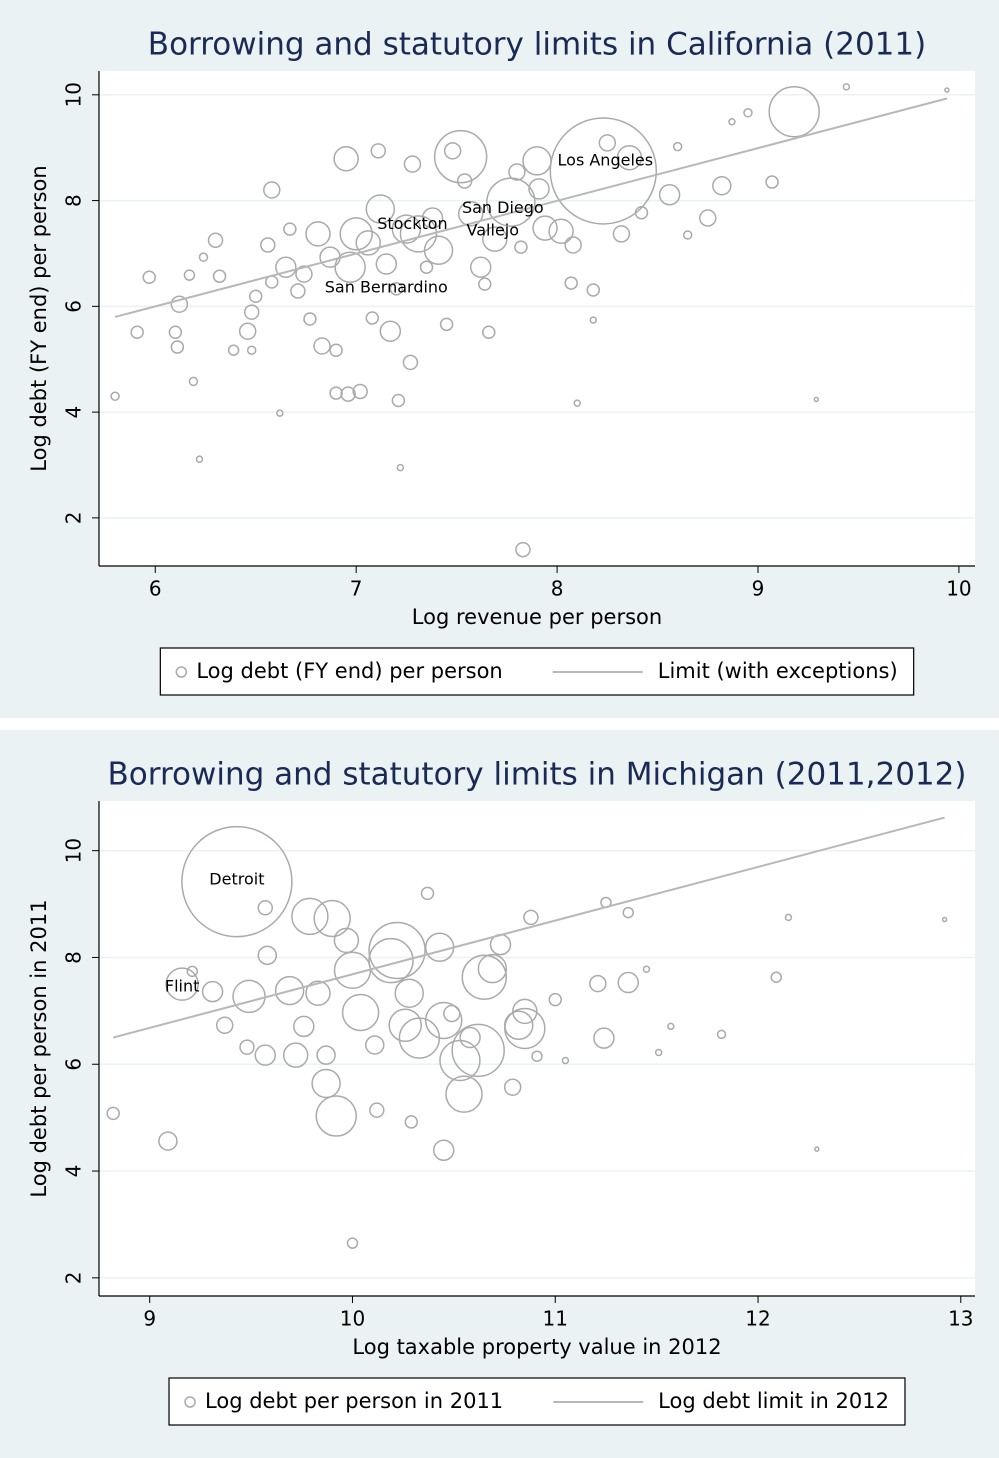  What do you see at coordinates (773, 1401) in the screenshot?
I see `legend-label: Log debt limit in 2012` at bounding box center [773, 1401].